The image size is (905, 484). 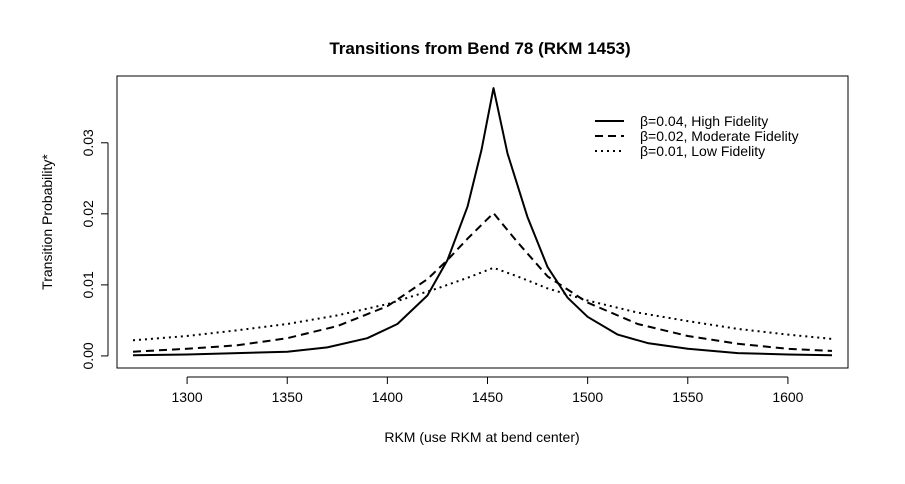 I want to click on x-tick-label: 1300, so click(x=187, y=397).